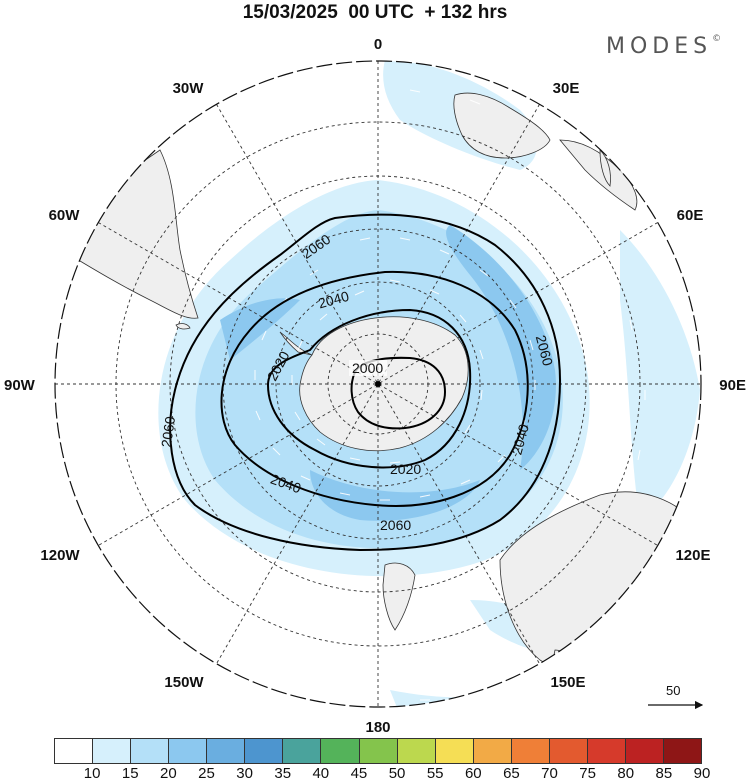 This screenshot has width=750, height=782. I want to click on contour-2040, so click(374, 388).